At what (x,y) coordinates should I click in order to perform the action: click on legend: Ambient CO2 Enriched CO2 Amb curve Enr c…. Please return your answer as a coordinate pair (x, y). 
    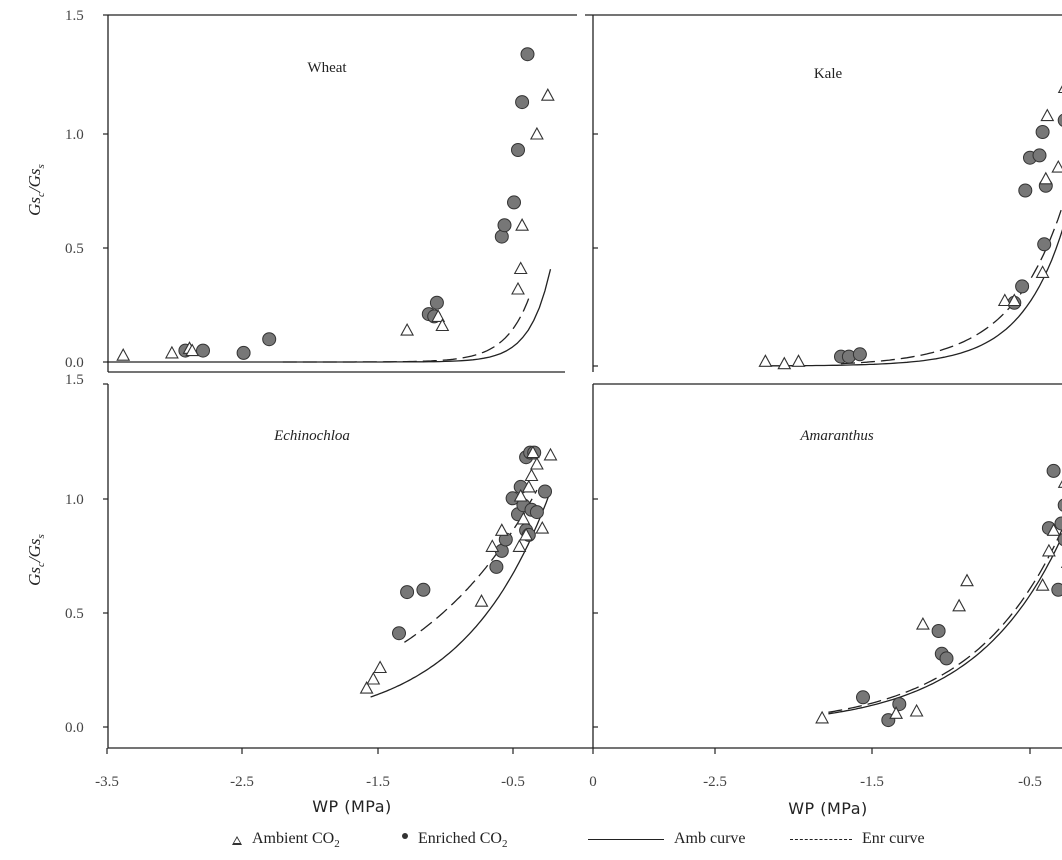
    Looking at the image, I should click on (531, 843).